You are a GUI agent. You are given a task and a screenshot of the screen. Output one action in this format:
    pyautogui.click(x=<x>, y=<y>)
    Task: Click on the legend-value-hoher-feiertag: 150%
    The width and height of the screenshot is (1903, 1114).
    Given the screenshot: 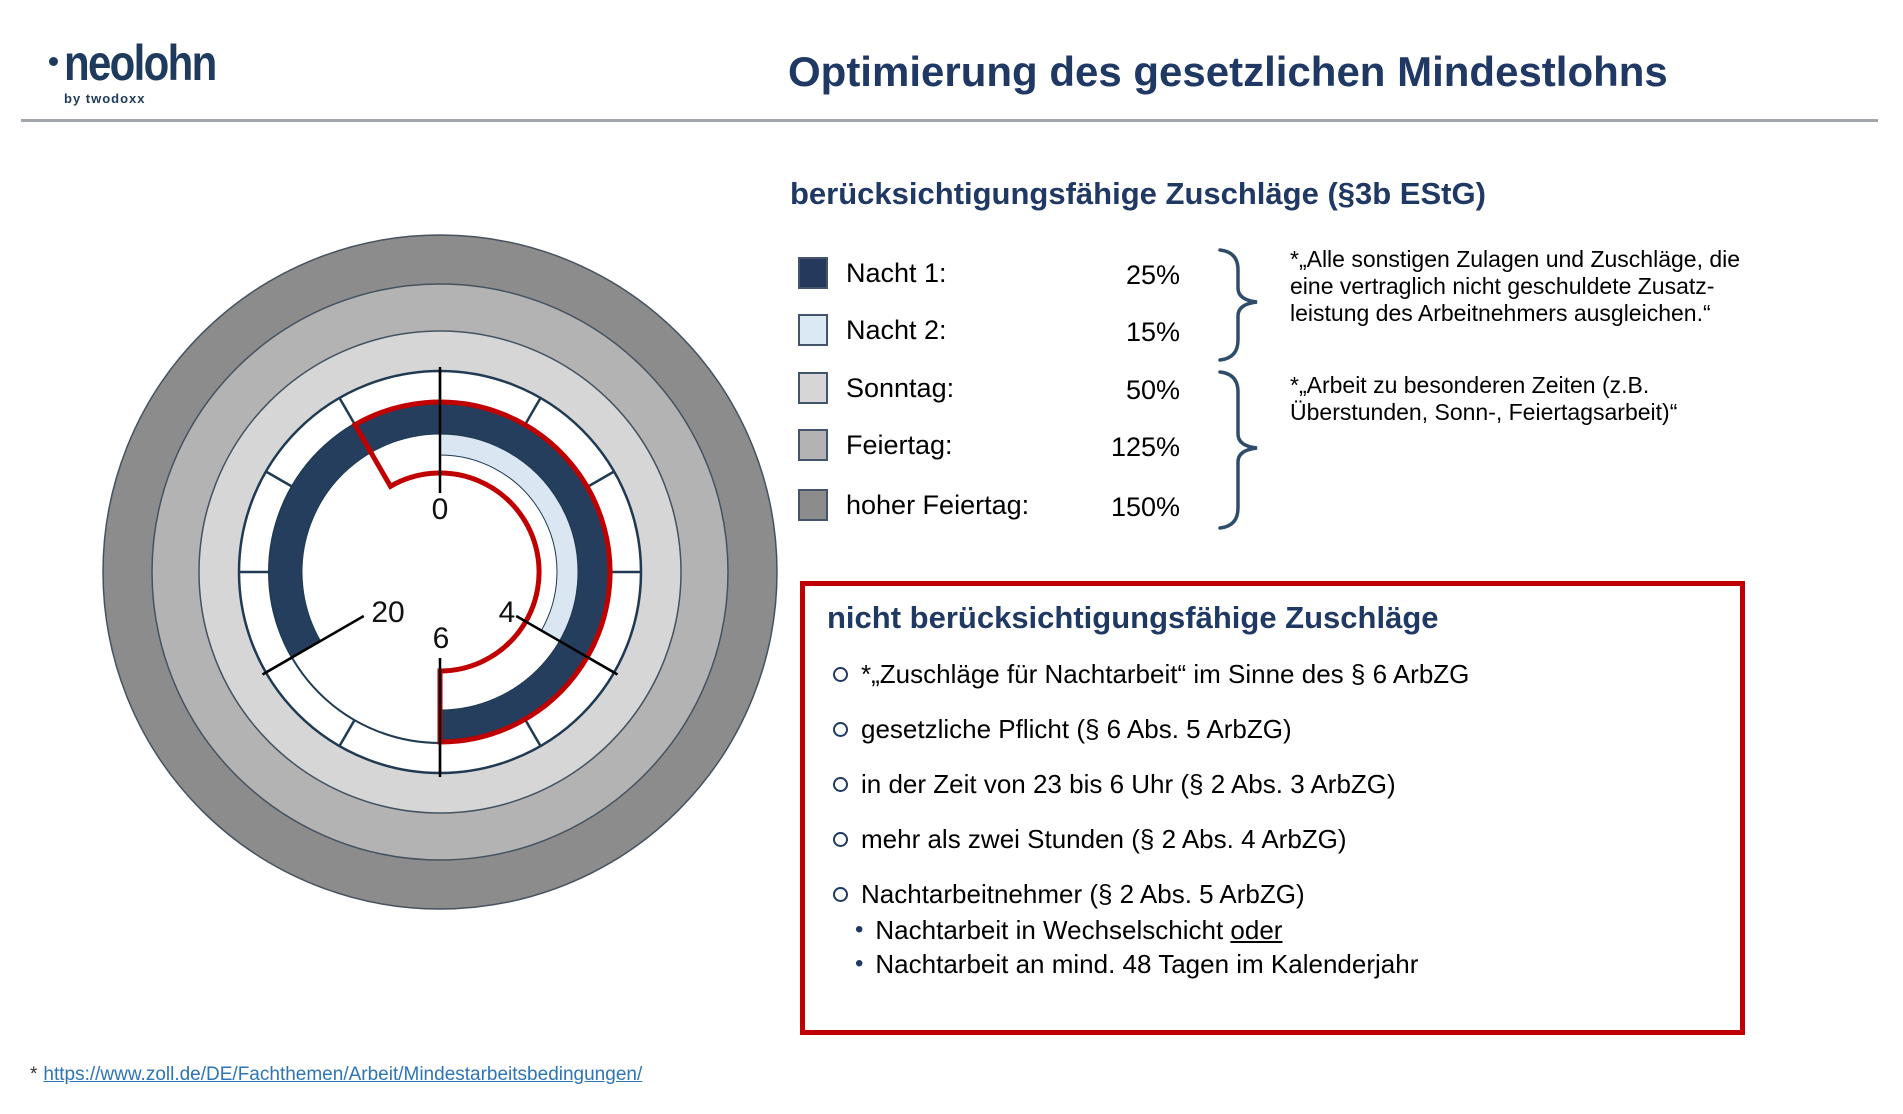 What is the action you would take?
    pyautogui.click(x=1145, y=507)
    